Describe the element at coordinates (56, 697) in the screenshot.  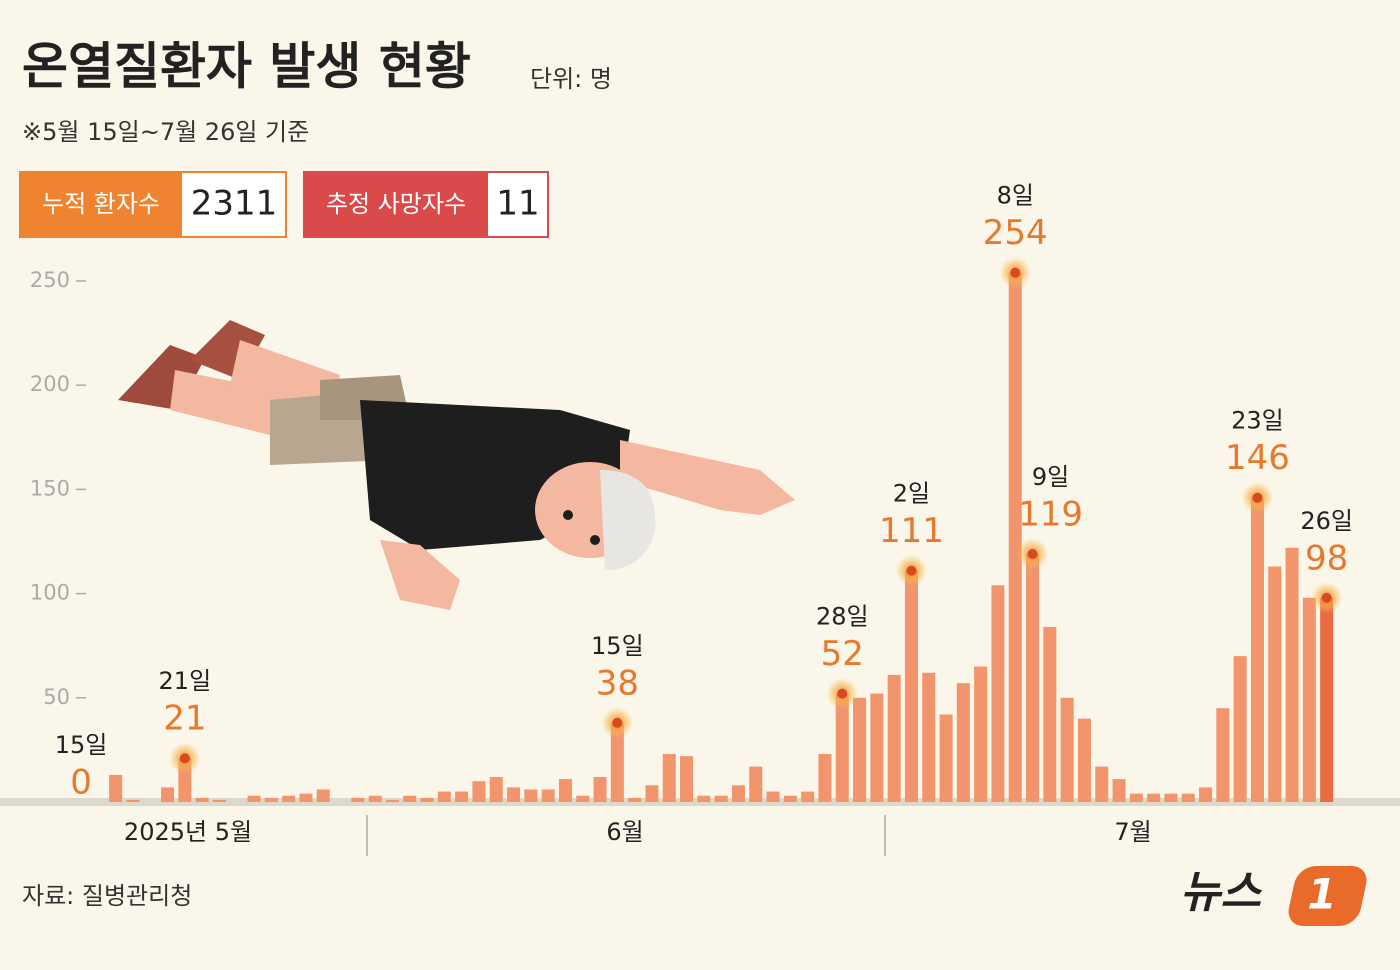
I see `y-tick-label: 50` at that location.